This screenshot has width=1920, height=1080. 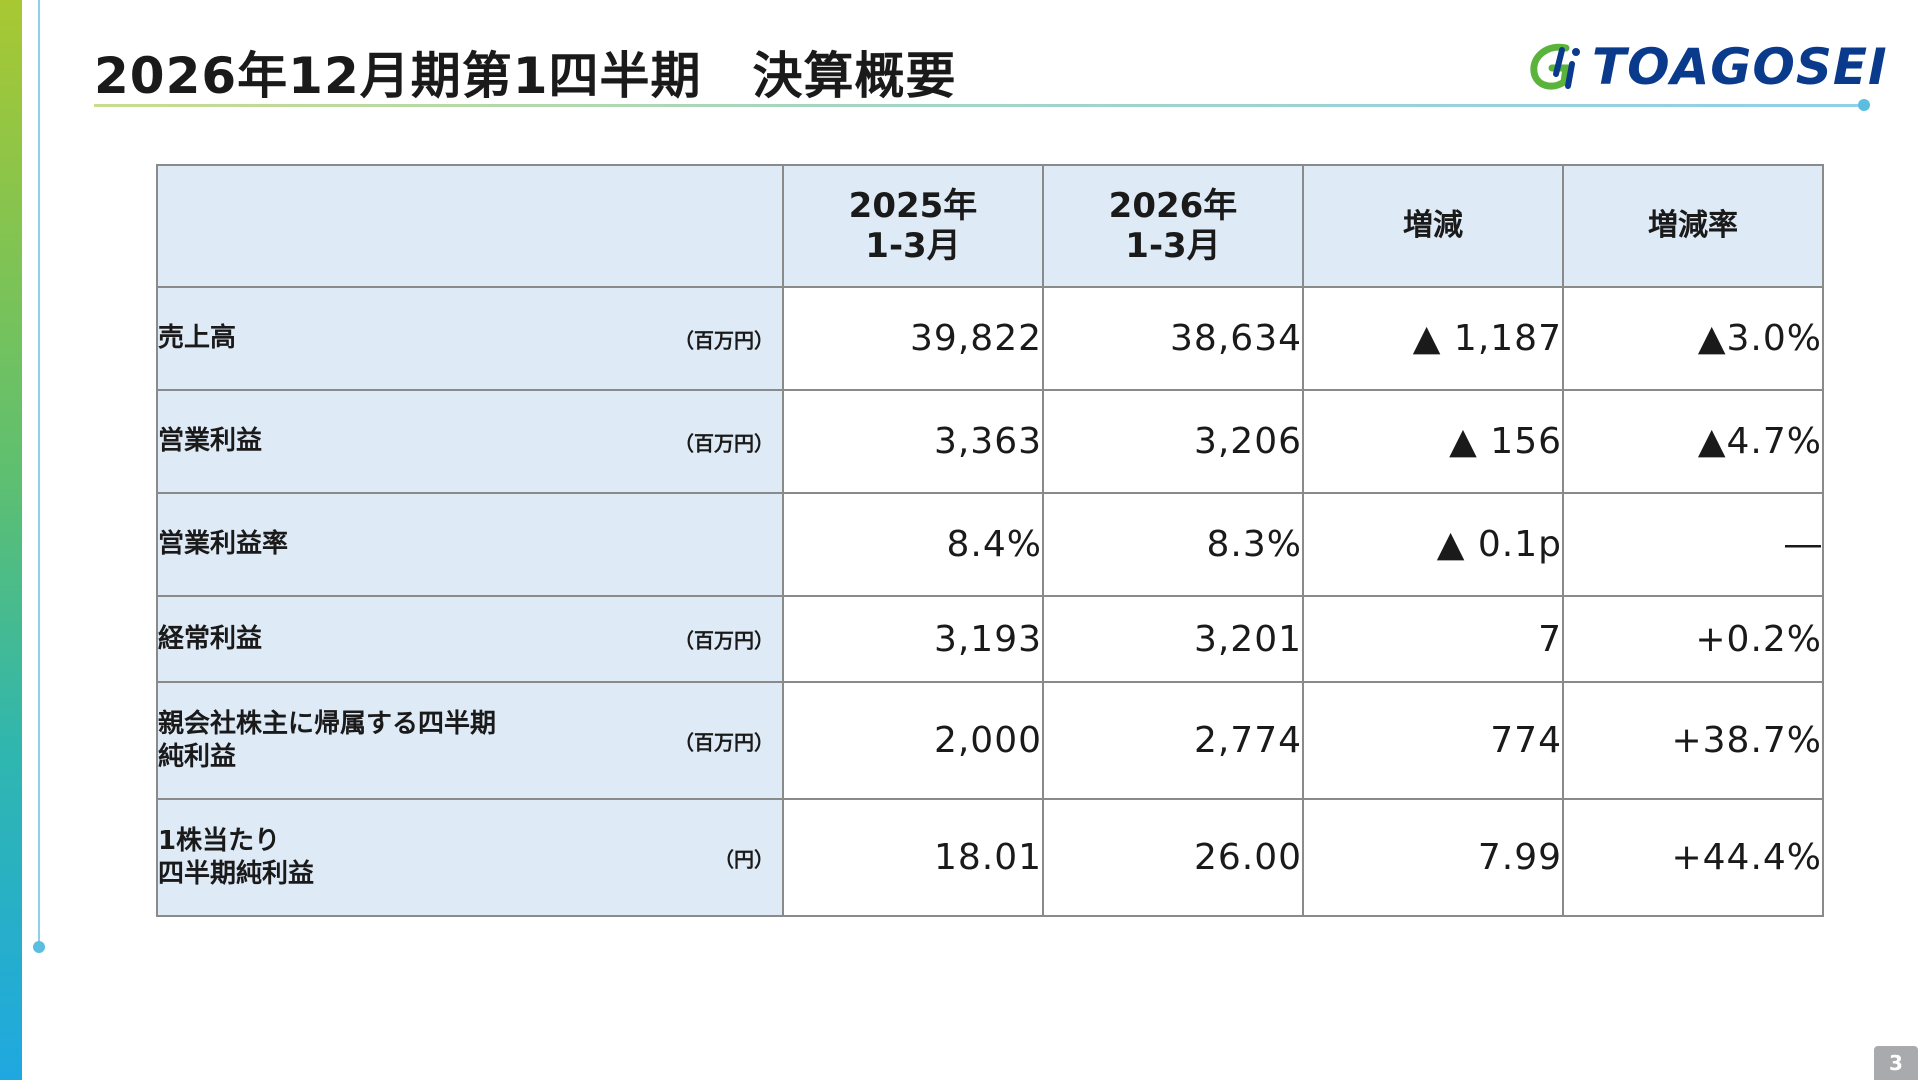 What do you see at coordinates (1555, 66) in the screenshot?
I see `toagosei-logo-icon` at bounding box center [1555, 66].